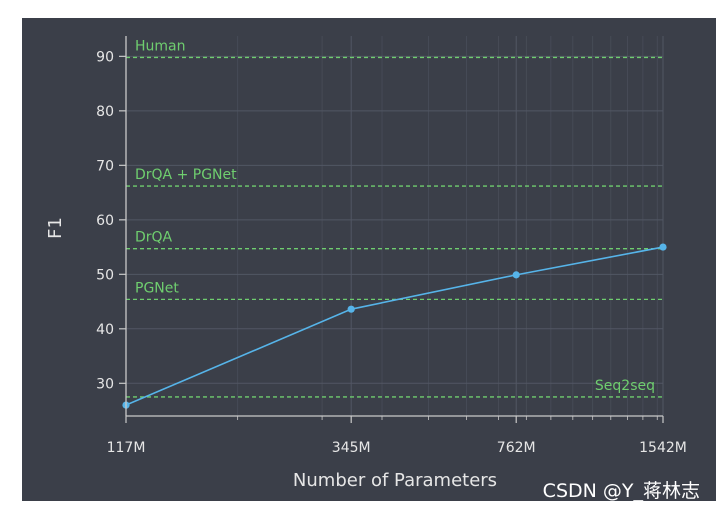 The width and height of the screenshot is (716, 513). What do you see at coordinates (105, 275) in the screenshot?
I see `y-tick-label: 50` at bounding box center [105, 275].